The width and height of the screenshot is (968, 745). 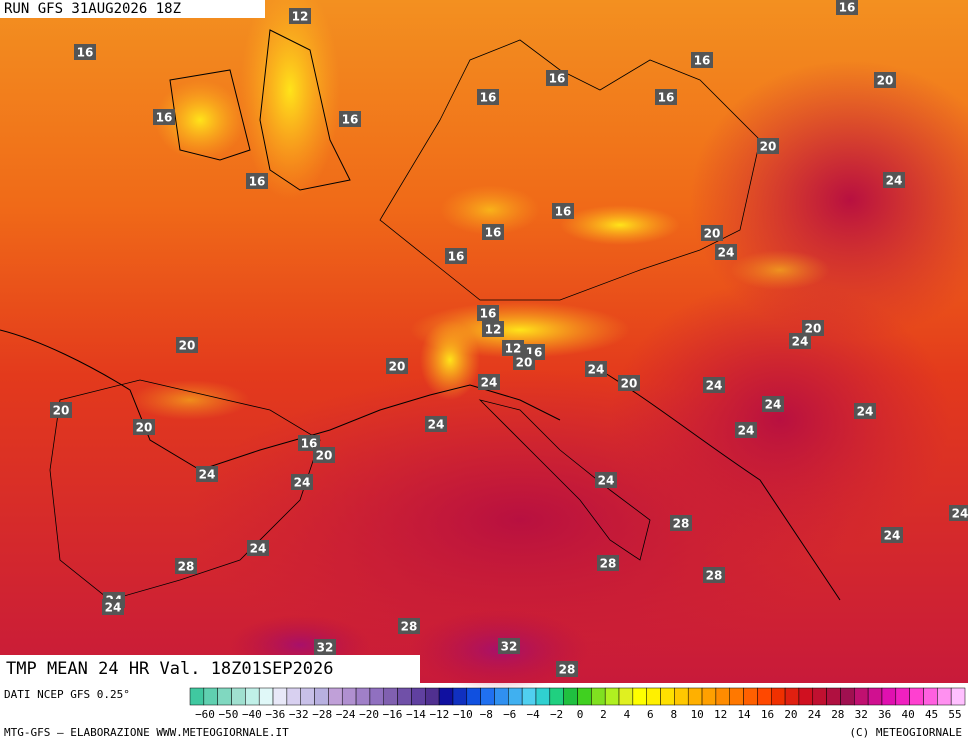 What do you see at coordinates (861, 714) in the screenshot?
I see `colorbar-label: 32` at bounding box center [861, 714].